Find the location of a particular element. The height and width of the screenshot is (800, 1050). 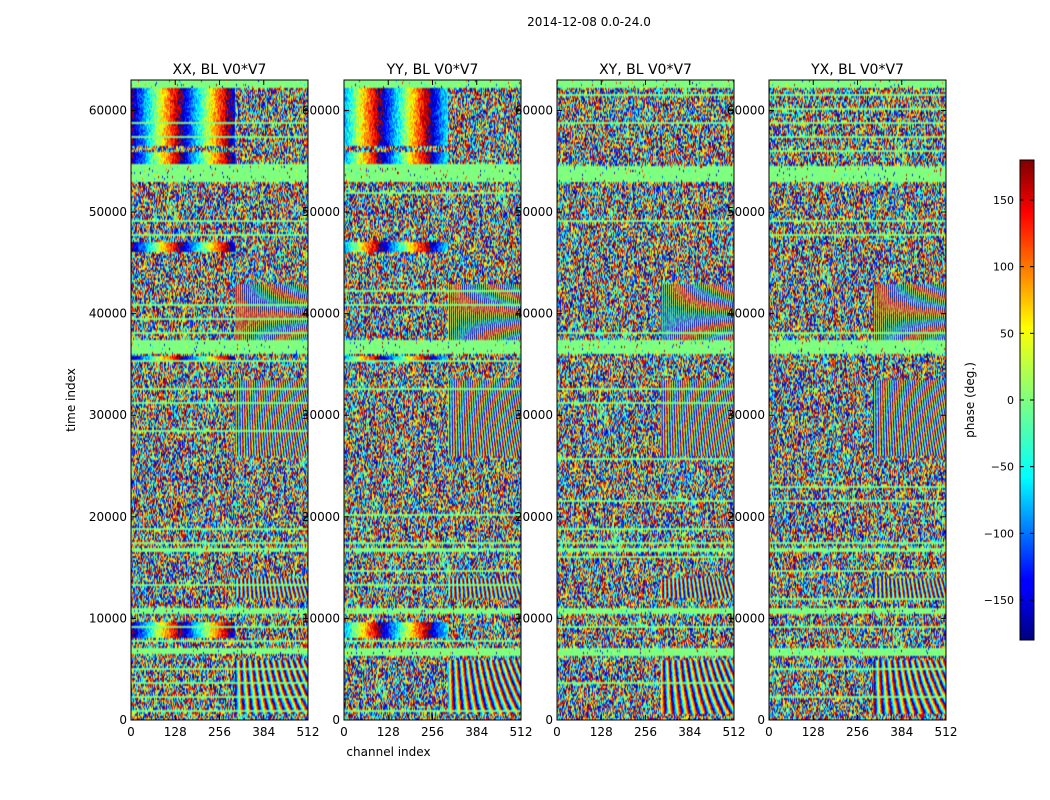

colorbar-tick-label: −150 is located at coordinates (999, 600).